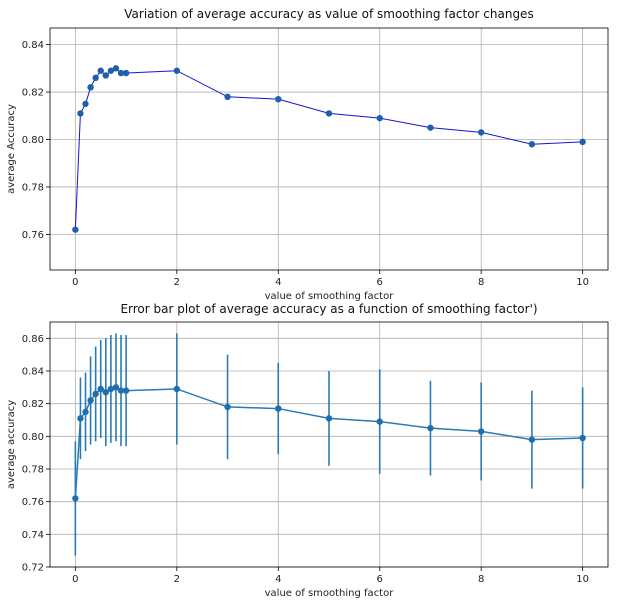  Describe the element at coordinates (33, 535) in the screenshot. I see `y-tick-label: 0.74` at that location.